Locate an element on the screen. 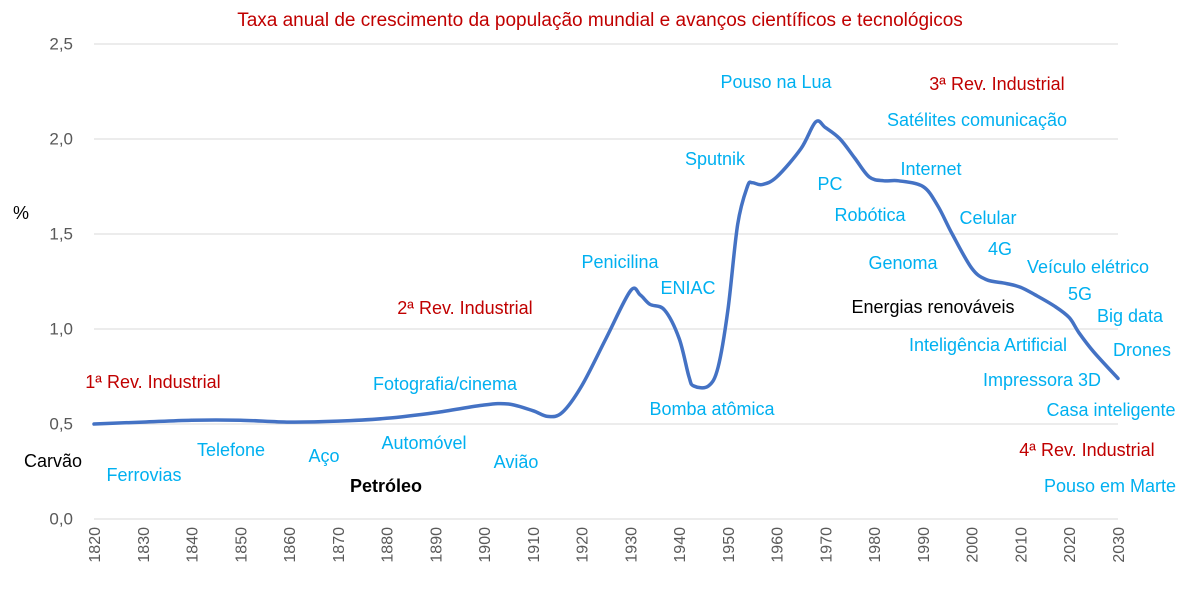 The height and width of the screenshot is (595, 1198). x-tick-label: 2020 is located at coordinates (1070, 545).